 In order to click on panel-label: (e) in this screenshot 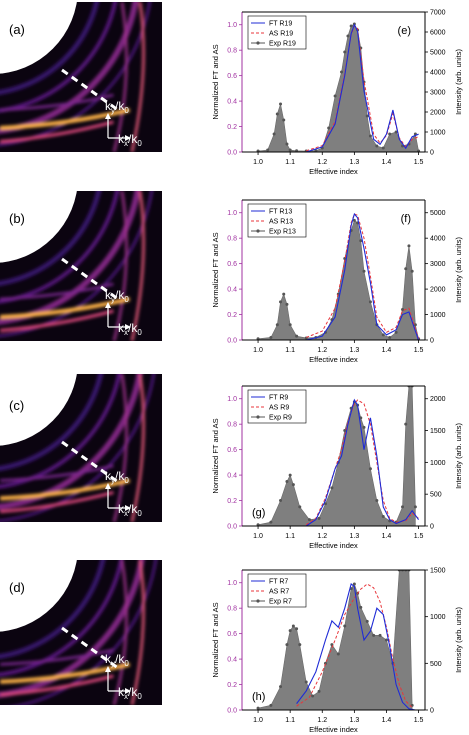, I will do `click(404, 31)`.